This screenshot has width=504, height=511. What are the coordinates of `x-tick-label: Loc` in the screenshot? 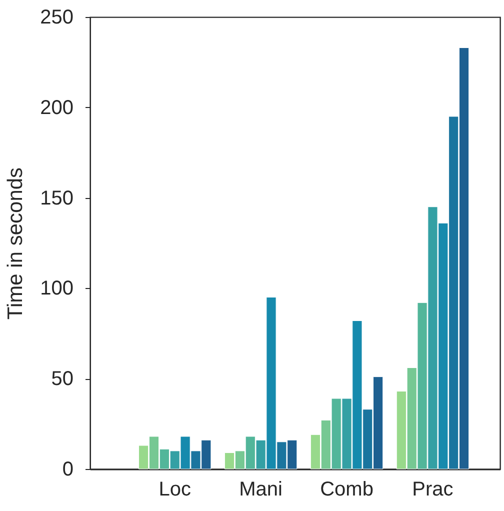 It's located at (174, 489).